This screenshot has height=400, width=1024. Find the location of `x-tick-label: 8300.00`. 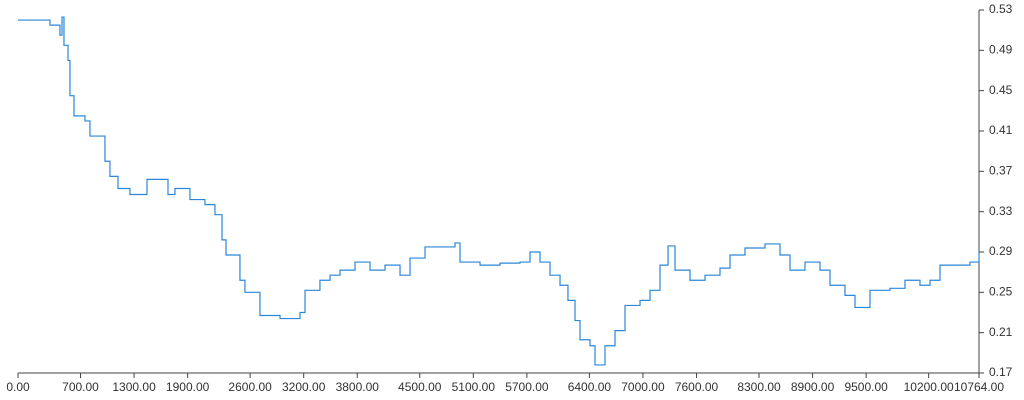

x-tick-label: 8300.00 is located at coordinates (759, 387).